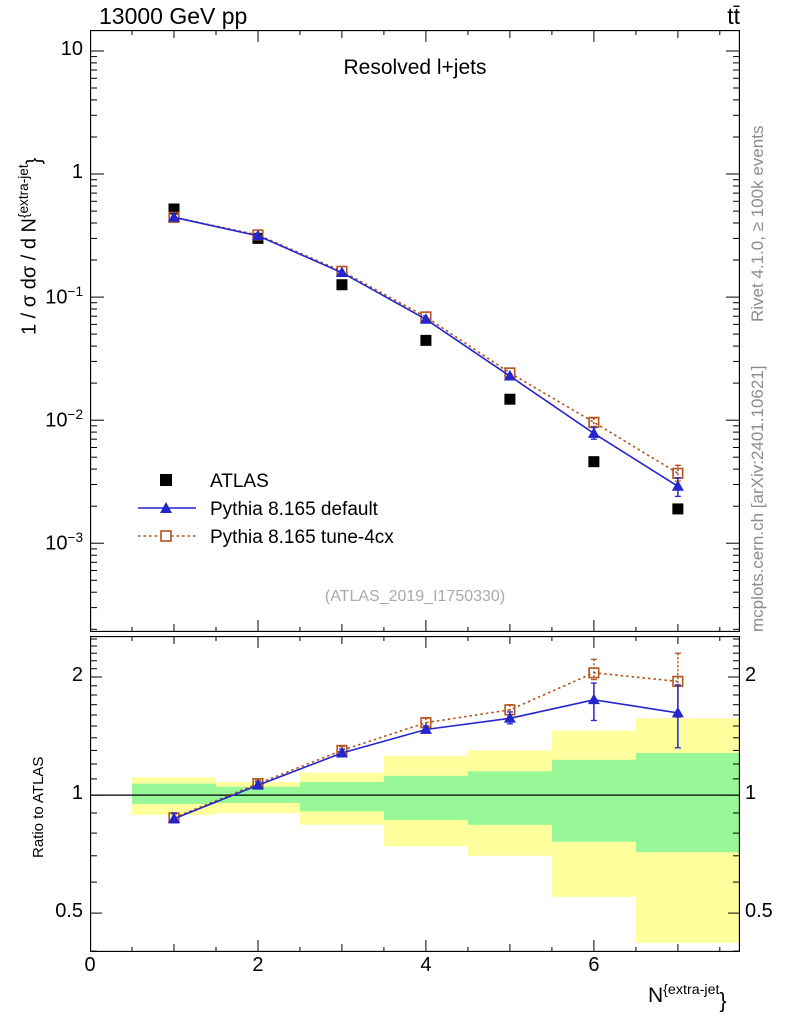 This screenshot has width=786, height=1024. Describe the element at coordinates (34, 161) in the screenshot. I see `main-y-axis-label-brace: }` at that location.